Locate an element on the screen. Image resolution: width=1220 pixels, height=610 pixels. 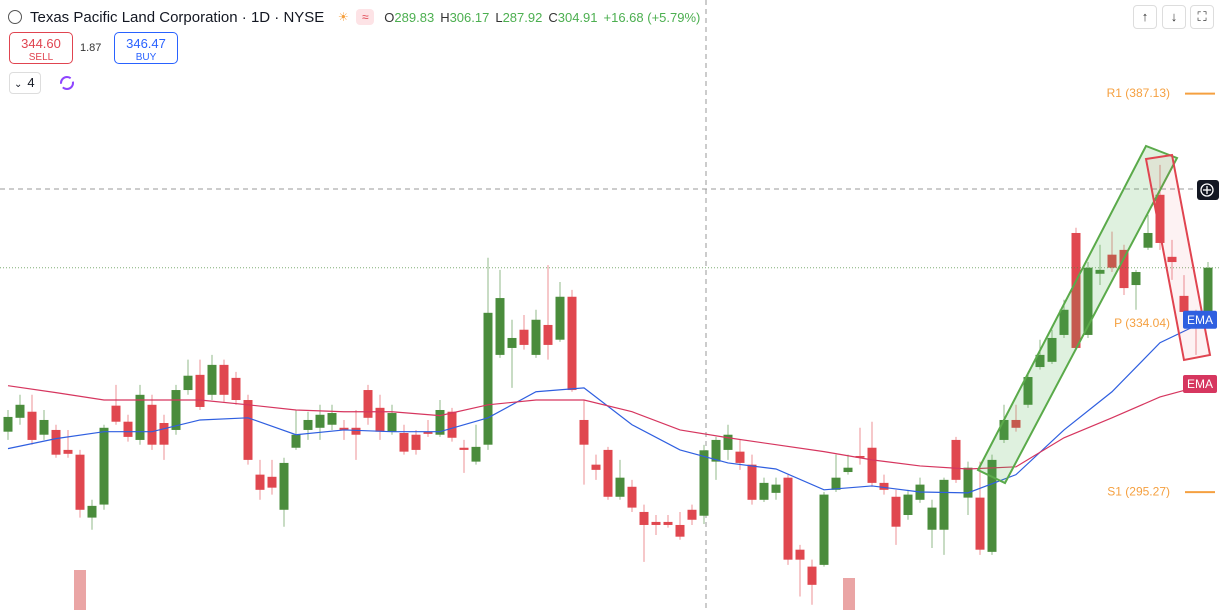
buy-button: 346.47 BUY is located at coordinates (146, 48).